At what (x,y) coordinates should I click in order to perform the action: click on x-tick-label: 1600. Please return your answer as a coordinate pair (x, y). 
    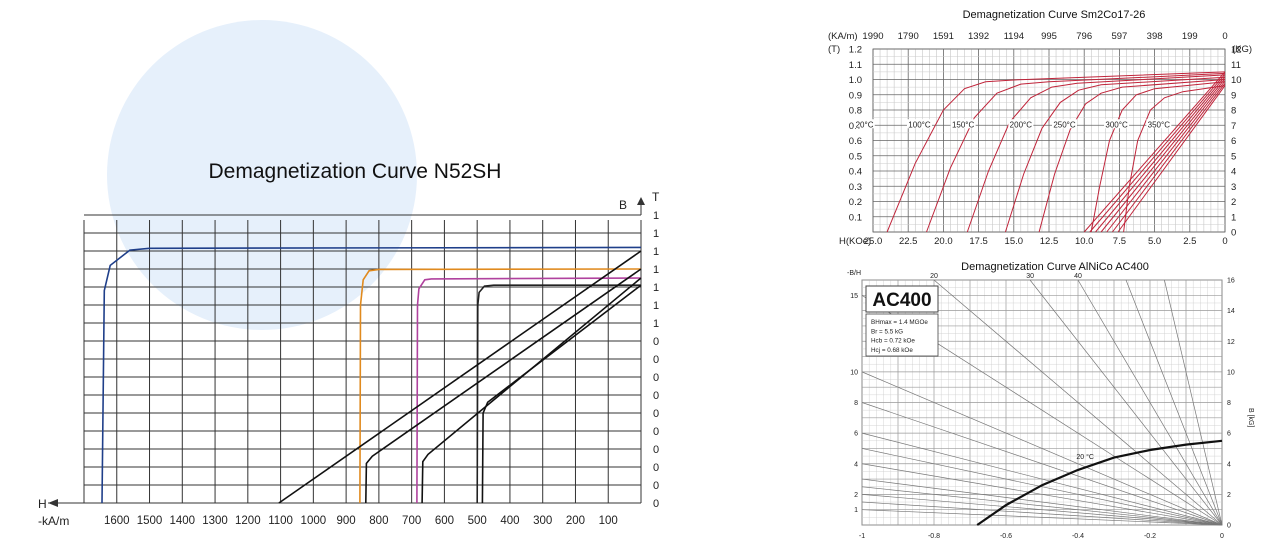
    Looking at the image, I should click on (117, 521).